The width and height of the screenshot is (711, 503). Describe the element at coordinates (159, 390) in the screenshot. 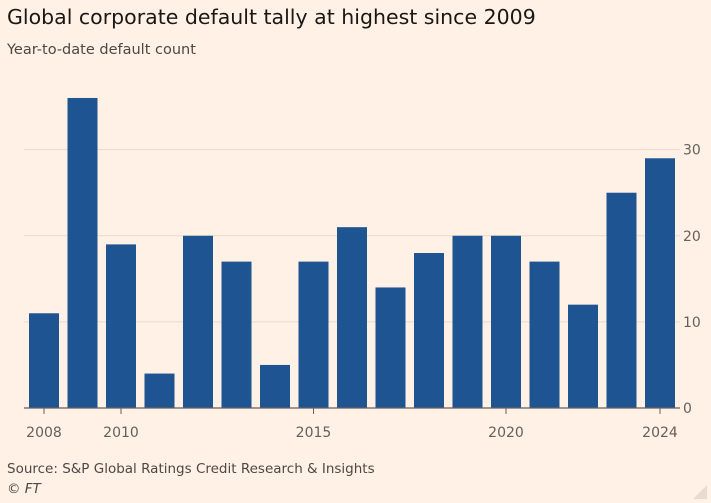

I see `bar-2011` at that location.